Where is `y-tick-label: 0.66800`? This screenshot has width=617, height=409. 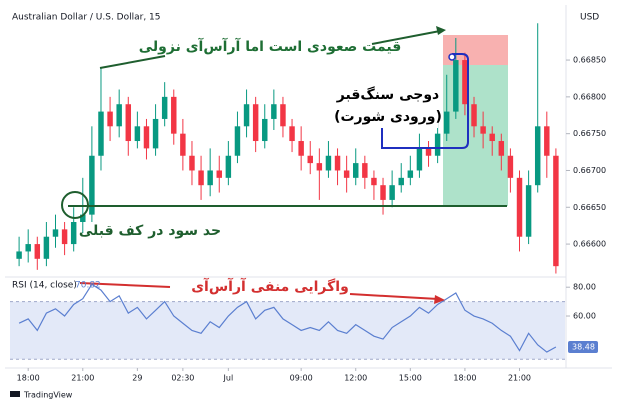
y-tick-label: 0.66800 is located at coordinates (589, 96).